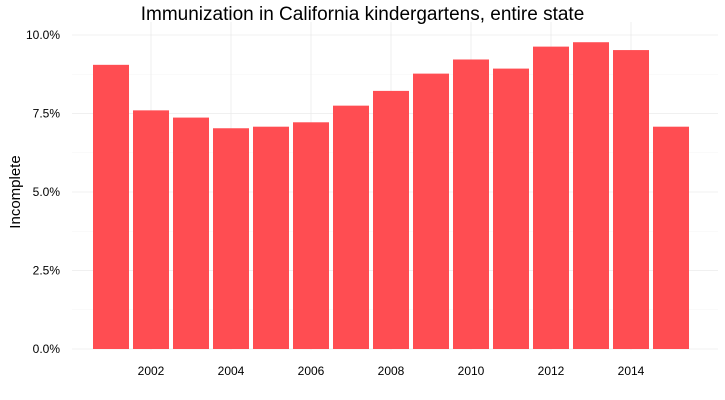  I want to click on bar-2006, so click(311, 236).